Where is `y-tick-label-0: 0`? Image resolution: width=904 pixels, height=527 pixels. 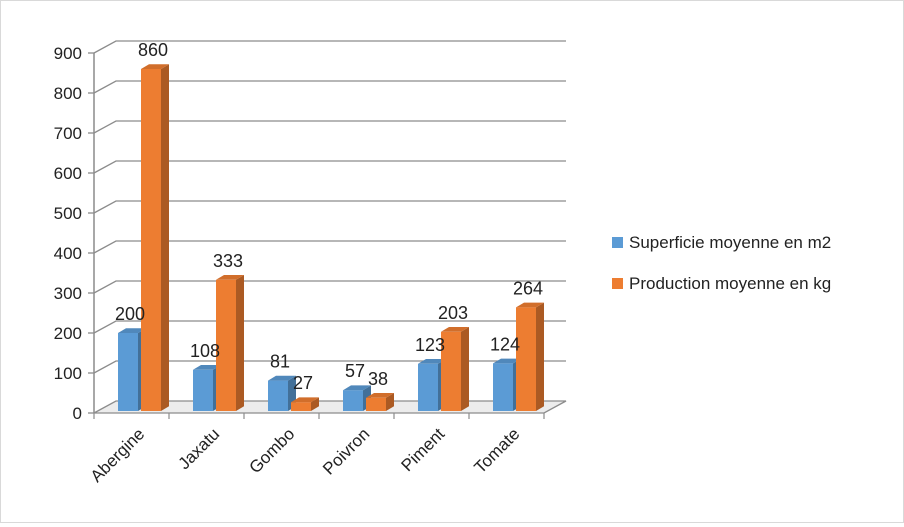 y-tick-label-0: 0 is located at coordinates (77, 413).